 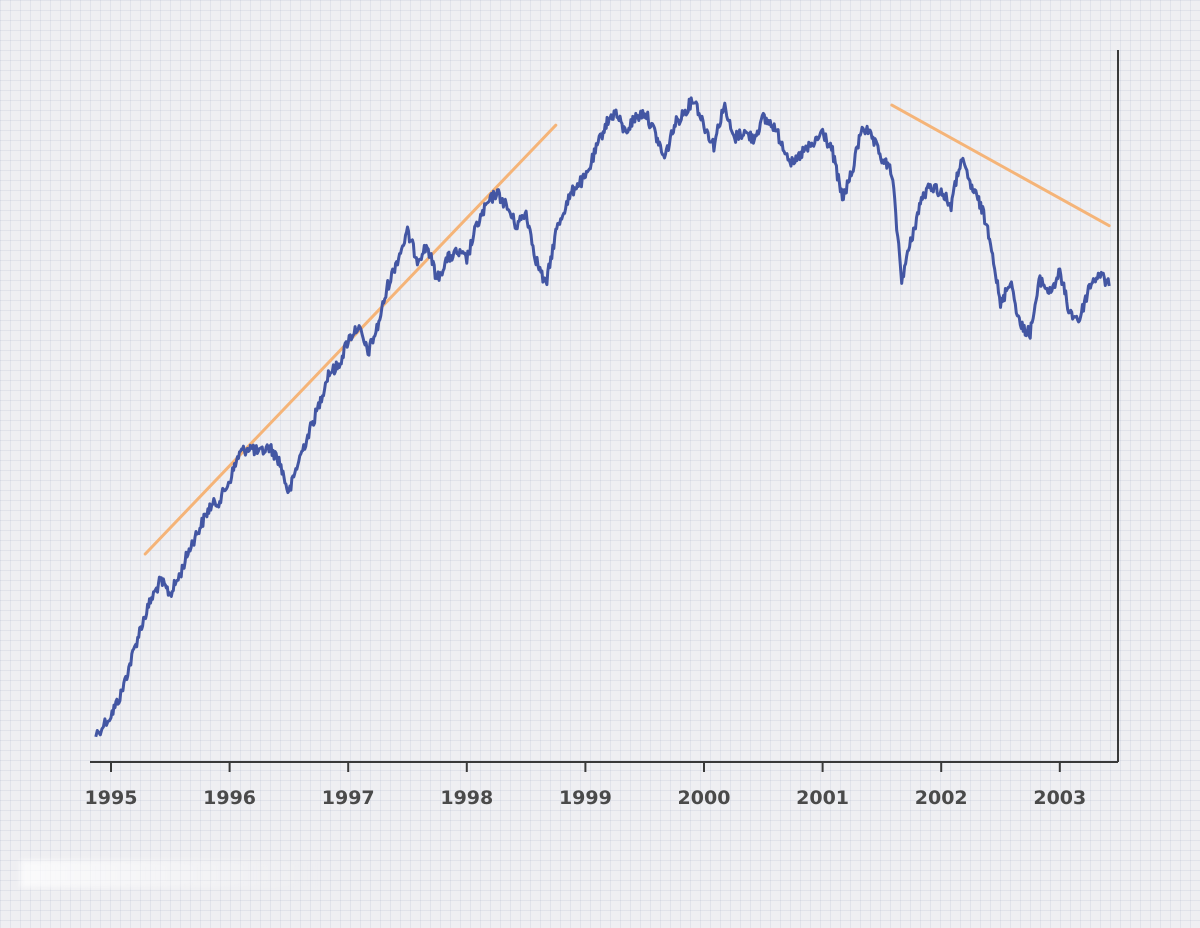 What do you see at coordinates (585, 798) in the screenshot?
I see `x-tick-label-1999: 1999` at bounding box center [585, 798].